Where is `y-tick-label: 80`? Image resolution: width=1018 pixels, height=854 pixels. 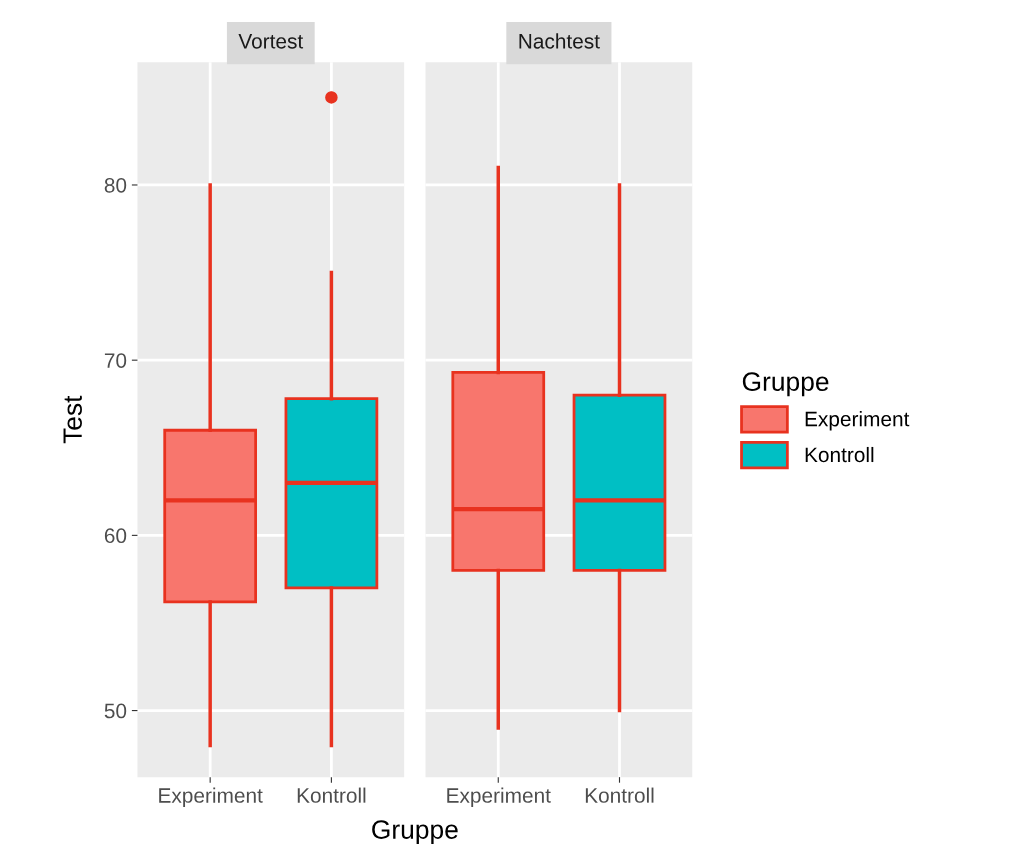
y-tick-label: 80 is located at coordinates (115, 185).